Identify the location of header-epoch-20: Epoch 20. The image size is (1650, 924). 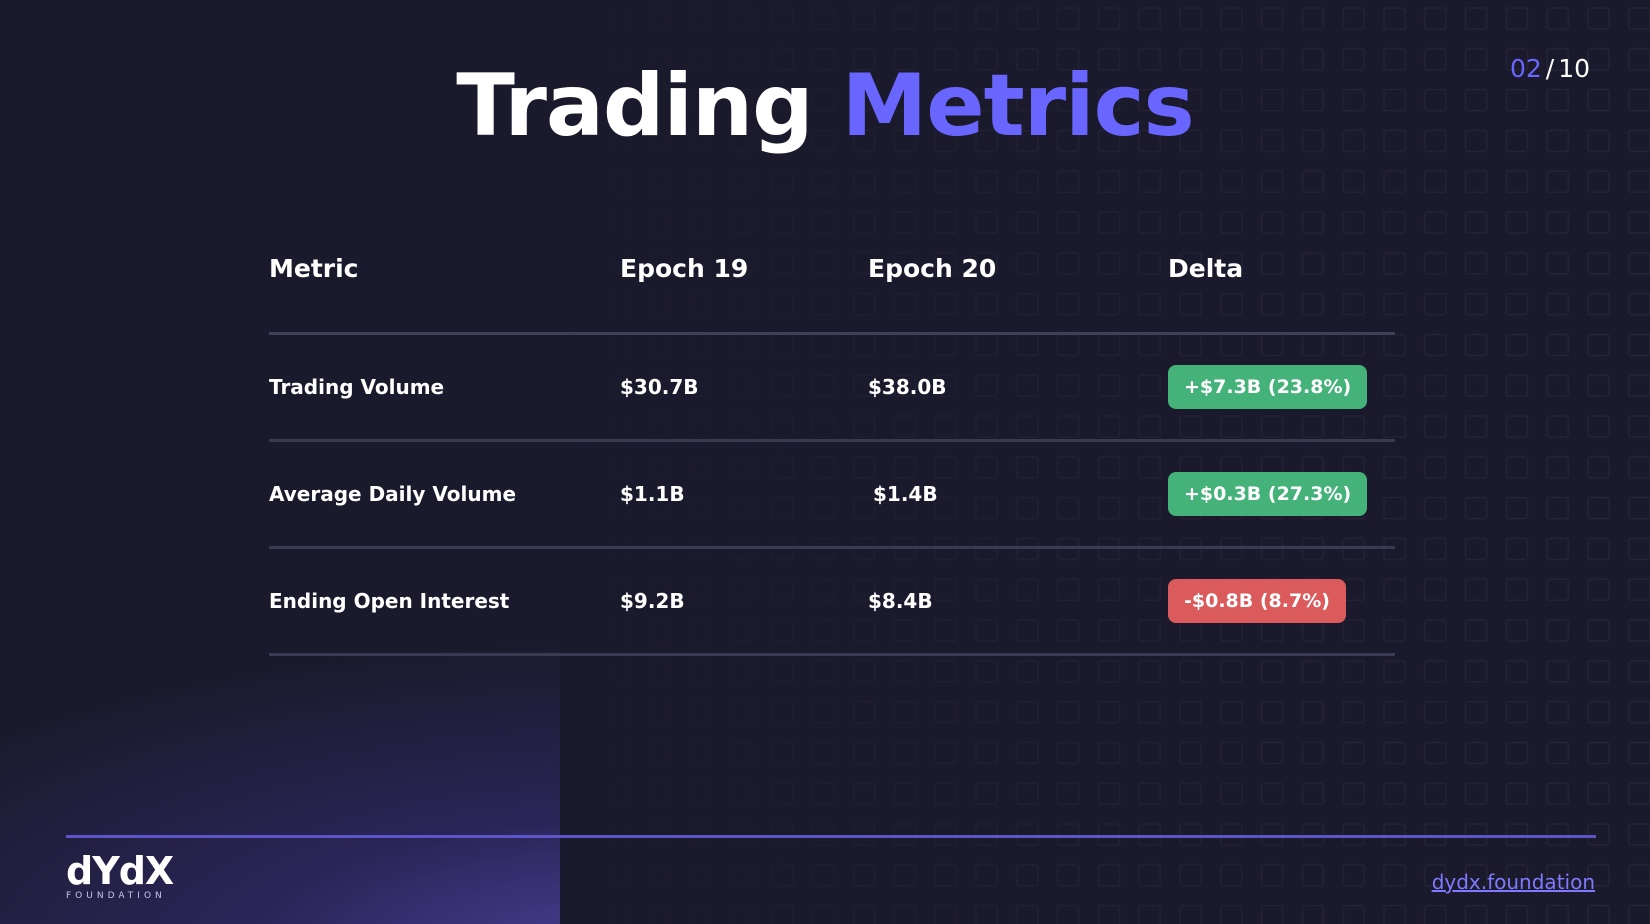
(932, 268).